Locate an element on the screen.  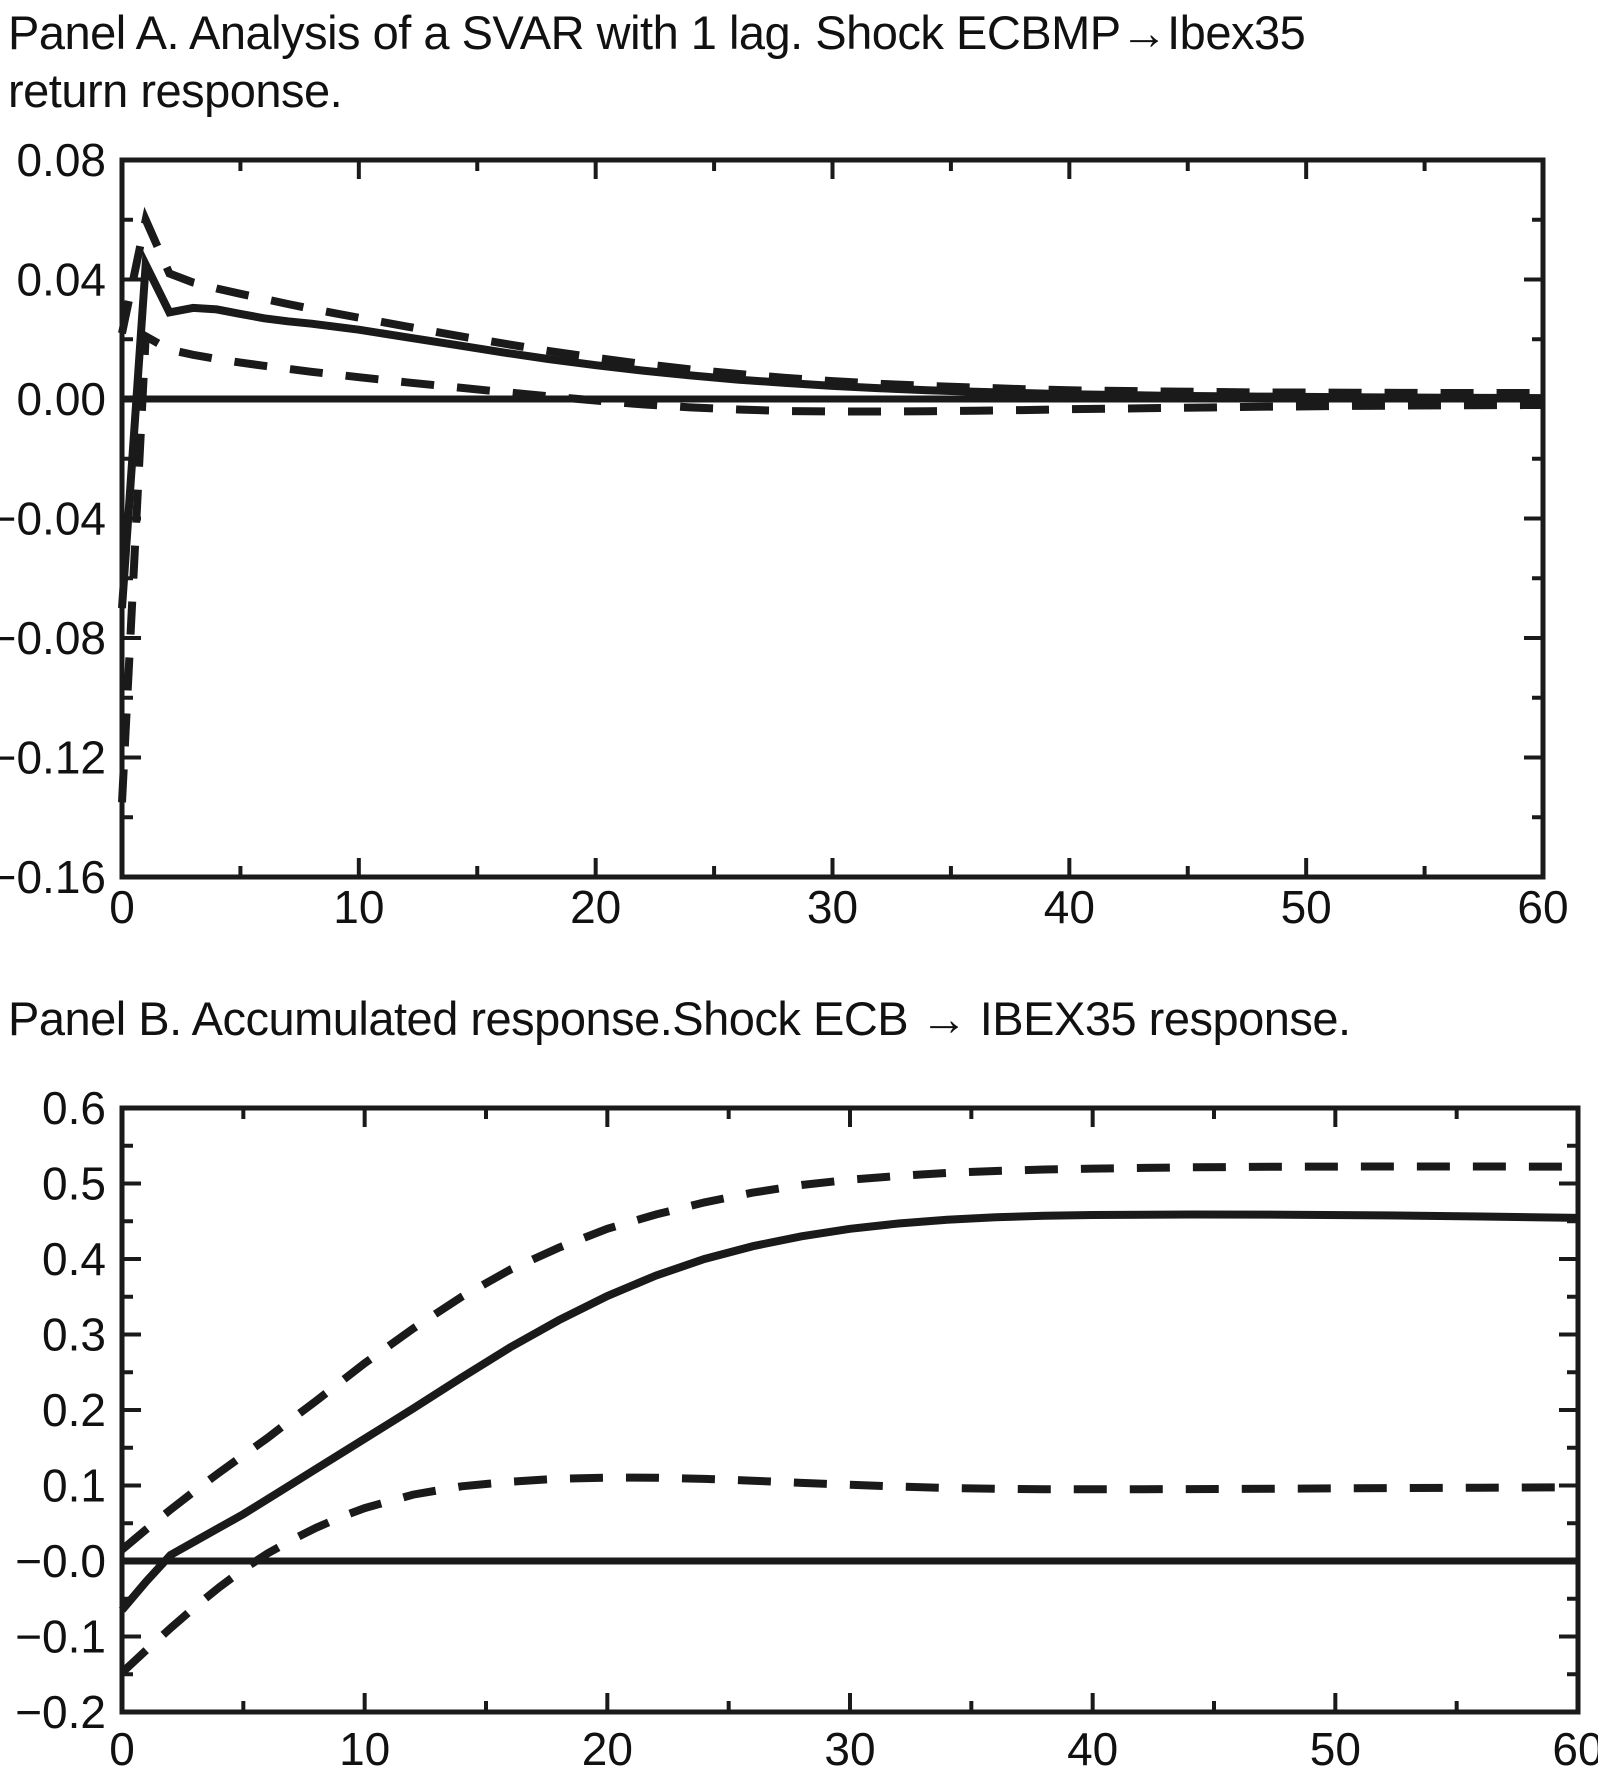
panel_b-lower-confidence-band-line is located at coordinates (849, 1574).